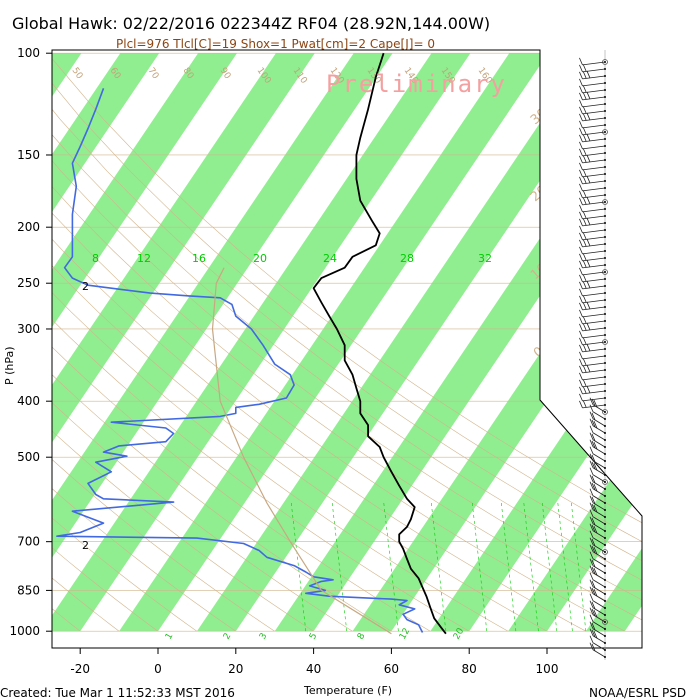 The image size is (700, 700). I want to click on isotherm-label-c: 30, so click(539, 117).